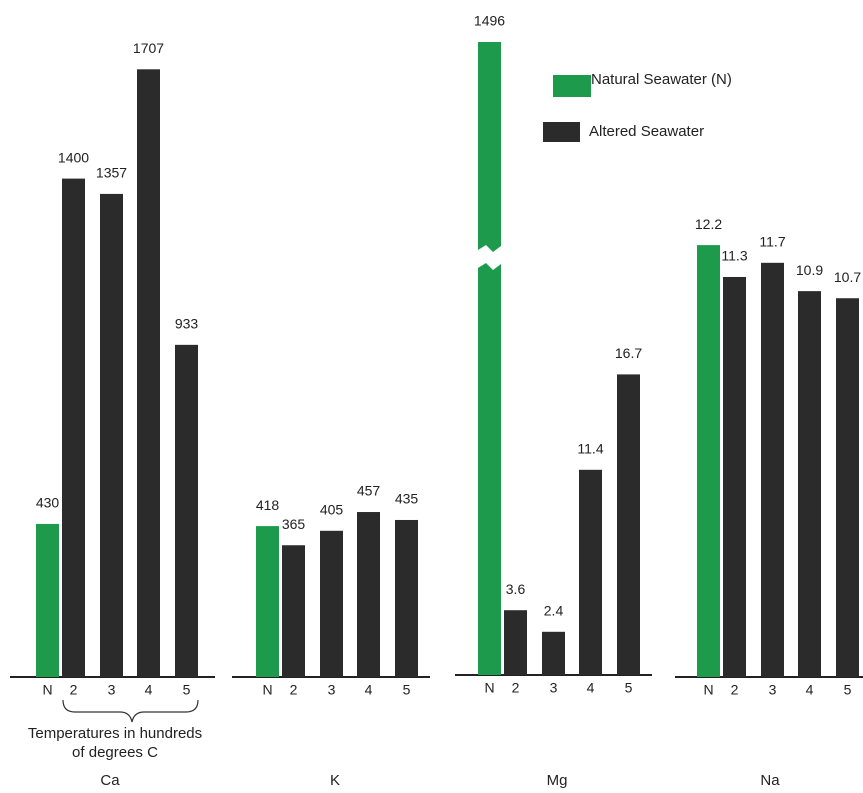  I want to click on value-label: 365, so click(294, 524).